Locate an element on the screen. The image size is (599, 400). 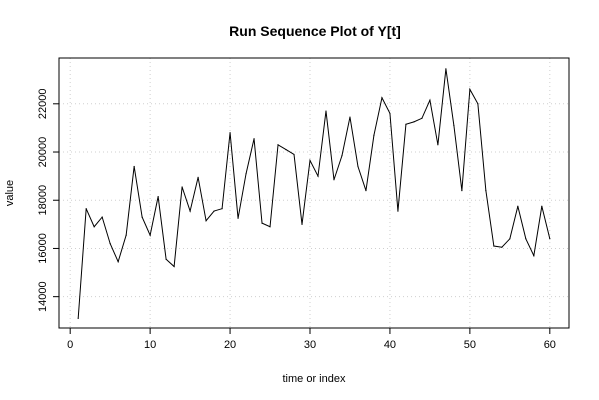
x-tick-label: 60 is located at coordinates (550, 345).